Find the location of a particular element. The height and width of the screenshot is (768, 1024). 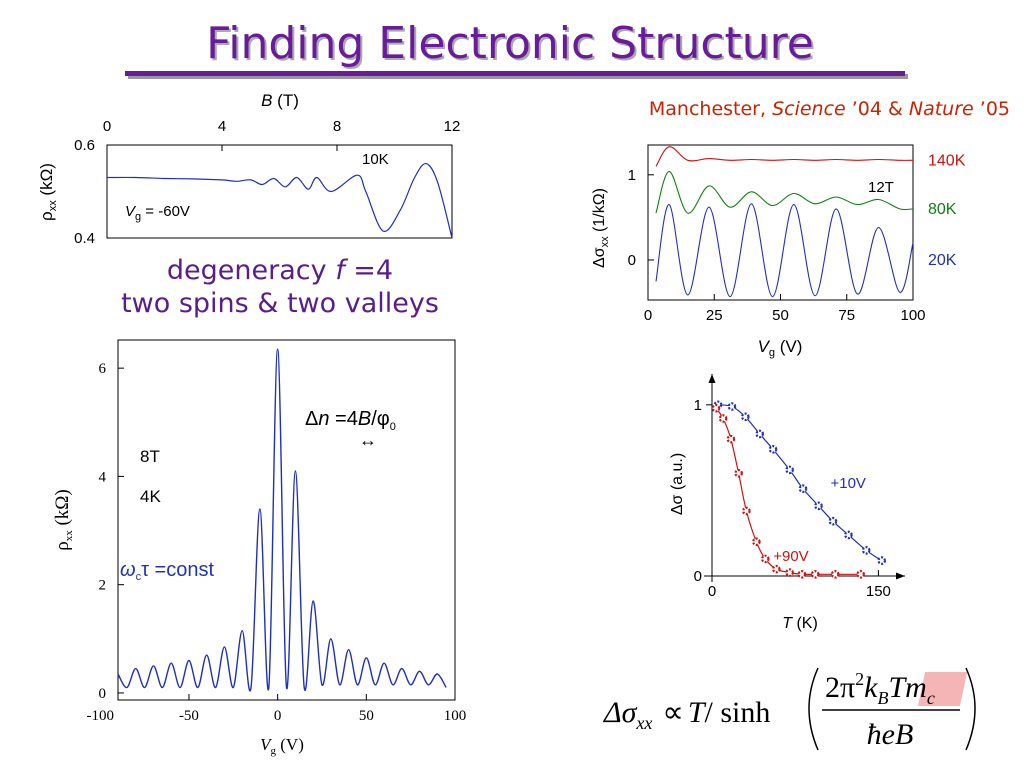

x-tick-label: 25 is located at coordinates (714, 315).